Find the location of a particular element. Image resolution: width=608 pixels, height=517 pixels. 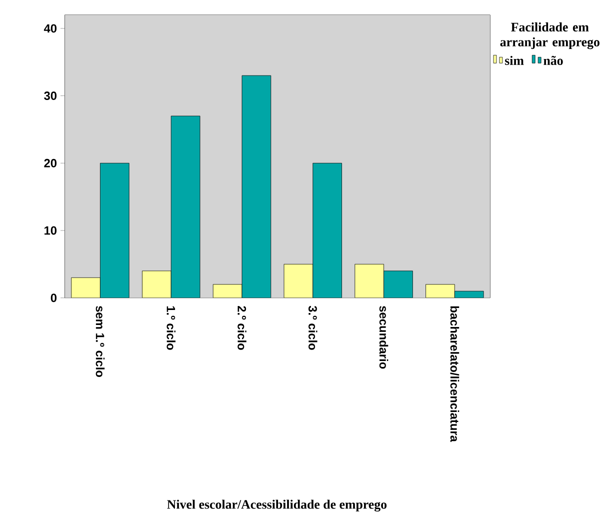

x-axis-title: Nivel escolar/Acessibilidade de emprego is located at coordinates (277, 506).